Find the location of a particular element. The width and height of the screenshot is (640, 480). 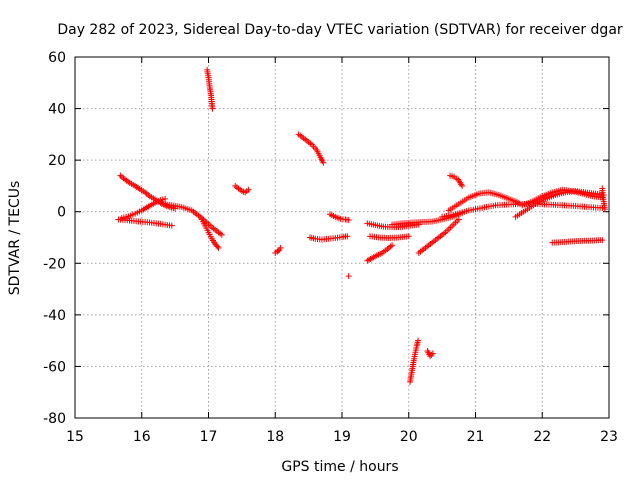

y-tick-label: -60 is located at coordinates (54, 367).